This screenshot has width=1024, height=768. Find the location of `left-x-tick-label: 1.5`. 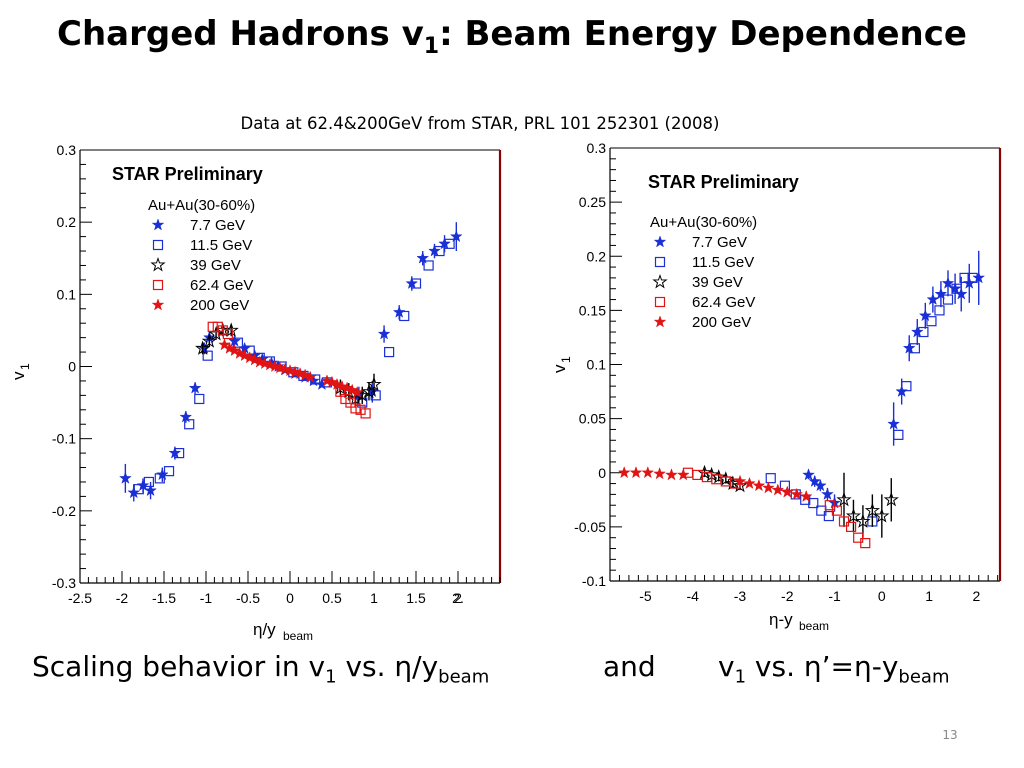

left-x-tick-label: 1.5 is located at coordinates (416, 598).